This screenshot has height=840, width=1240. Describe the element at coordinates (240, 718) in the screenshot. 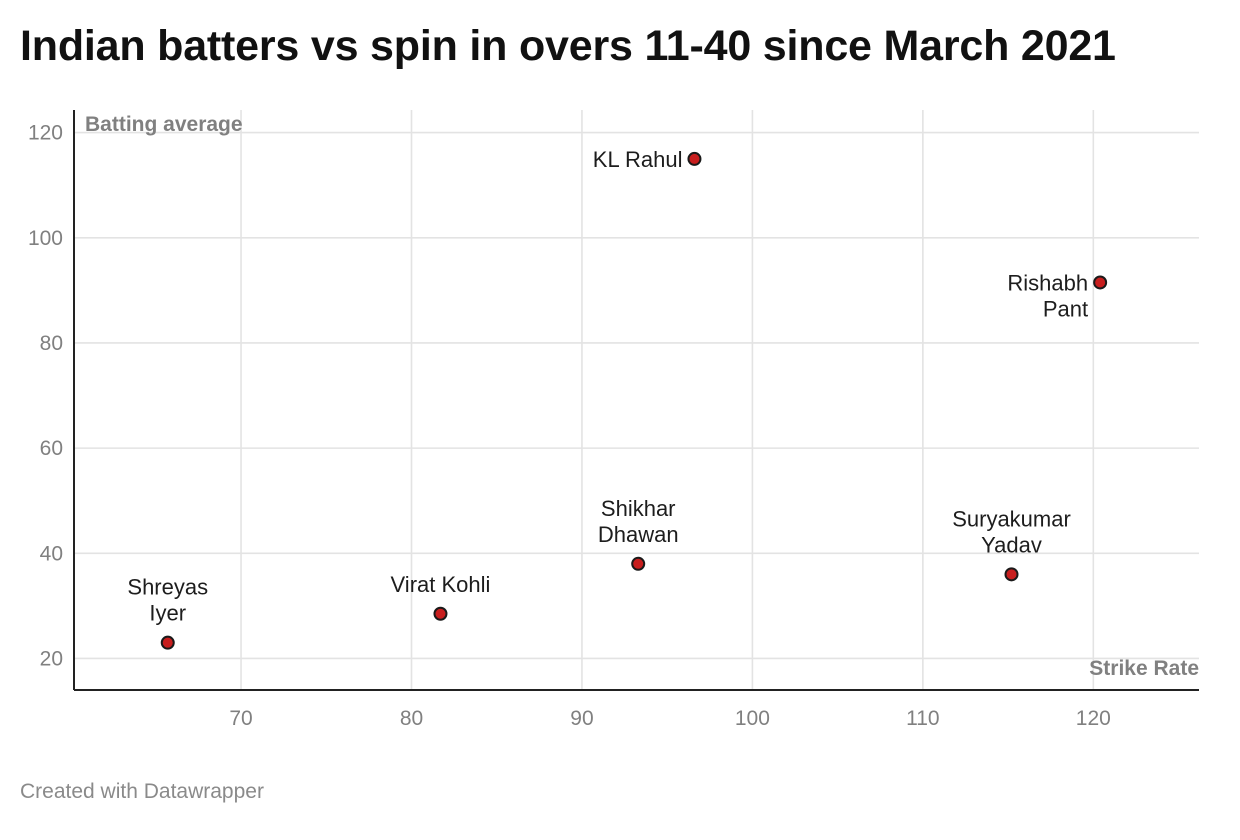

I see `x-tick-label: 70` at that location.